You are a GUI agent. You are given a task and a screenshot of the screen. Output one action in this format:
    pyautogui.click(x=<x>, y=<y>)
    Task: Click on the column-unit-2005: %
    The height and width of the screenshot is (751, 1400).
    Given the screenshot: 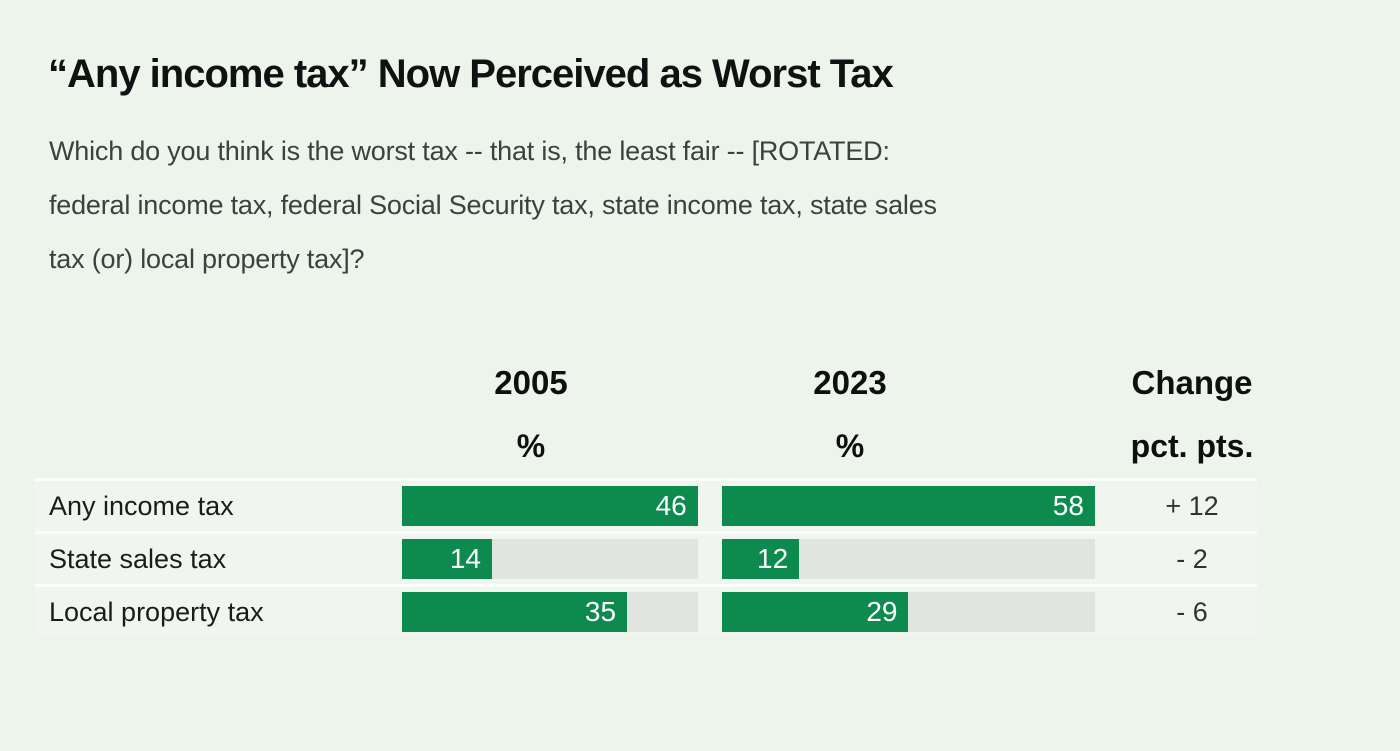 What is the action you would take?
    pyautogui.click(x=531, y=446)
    